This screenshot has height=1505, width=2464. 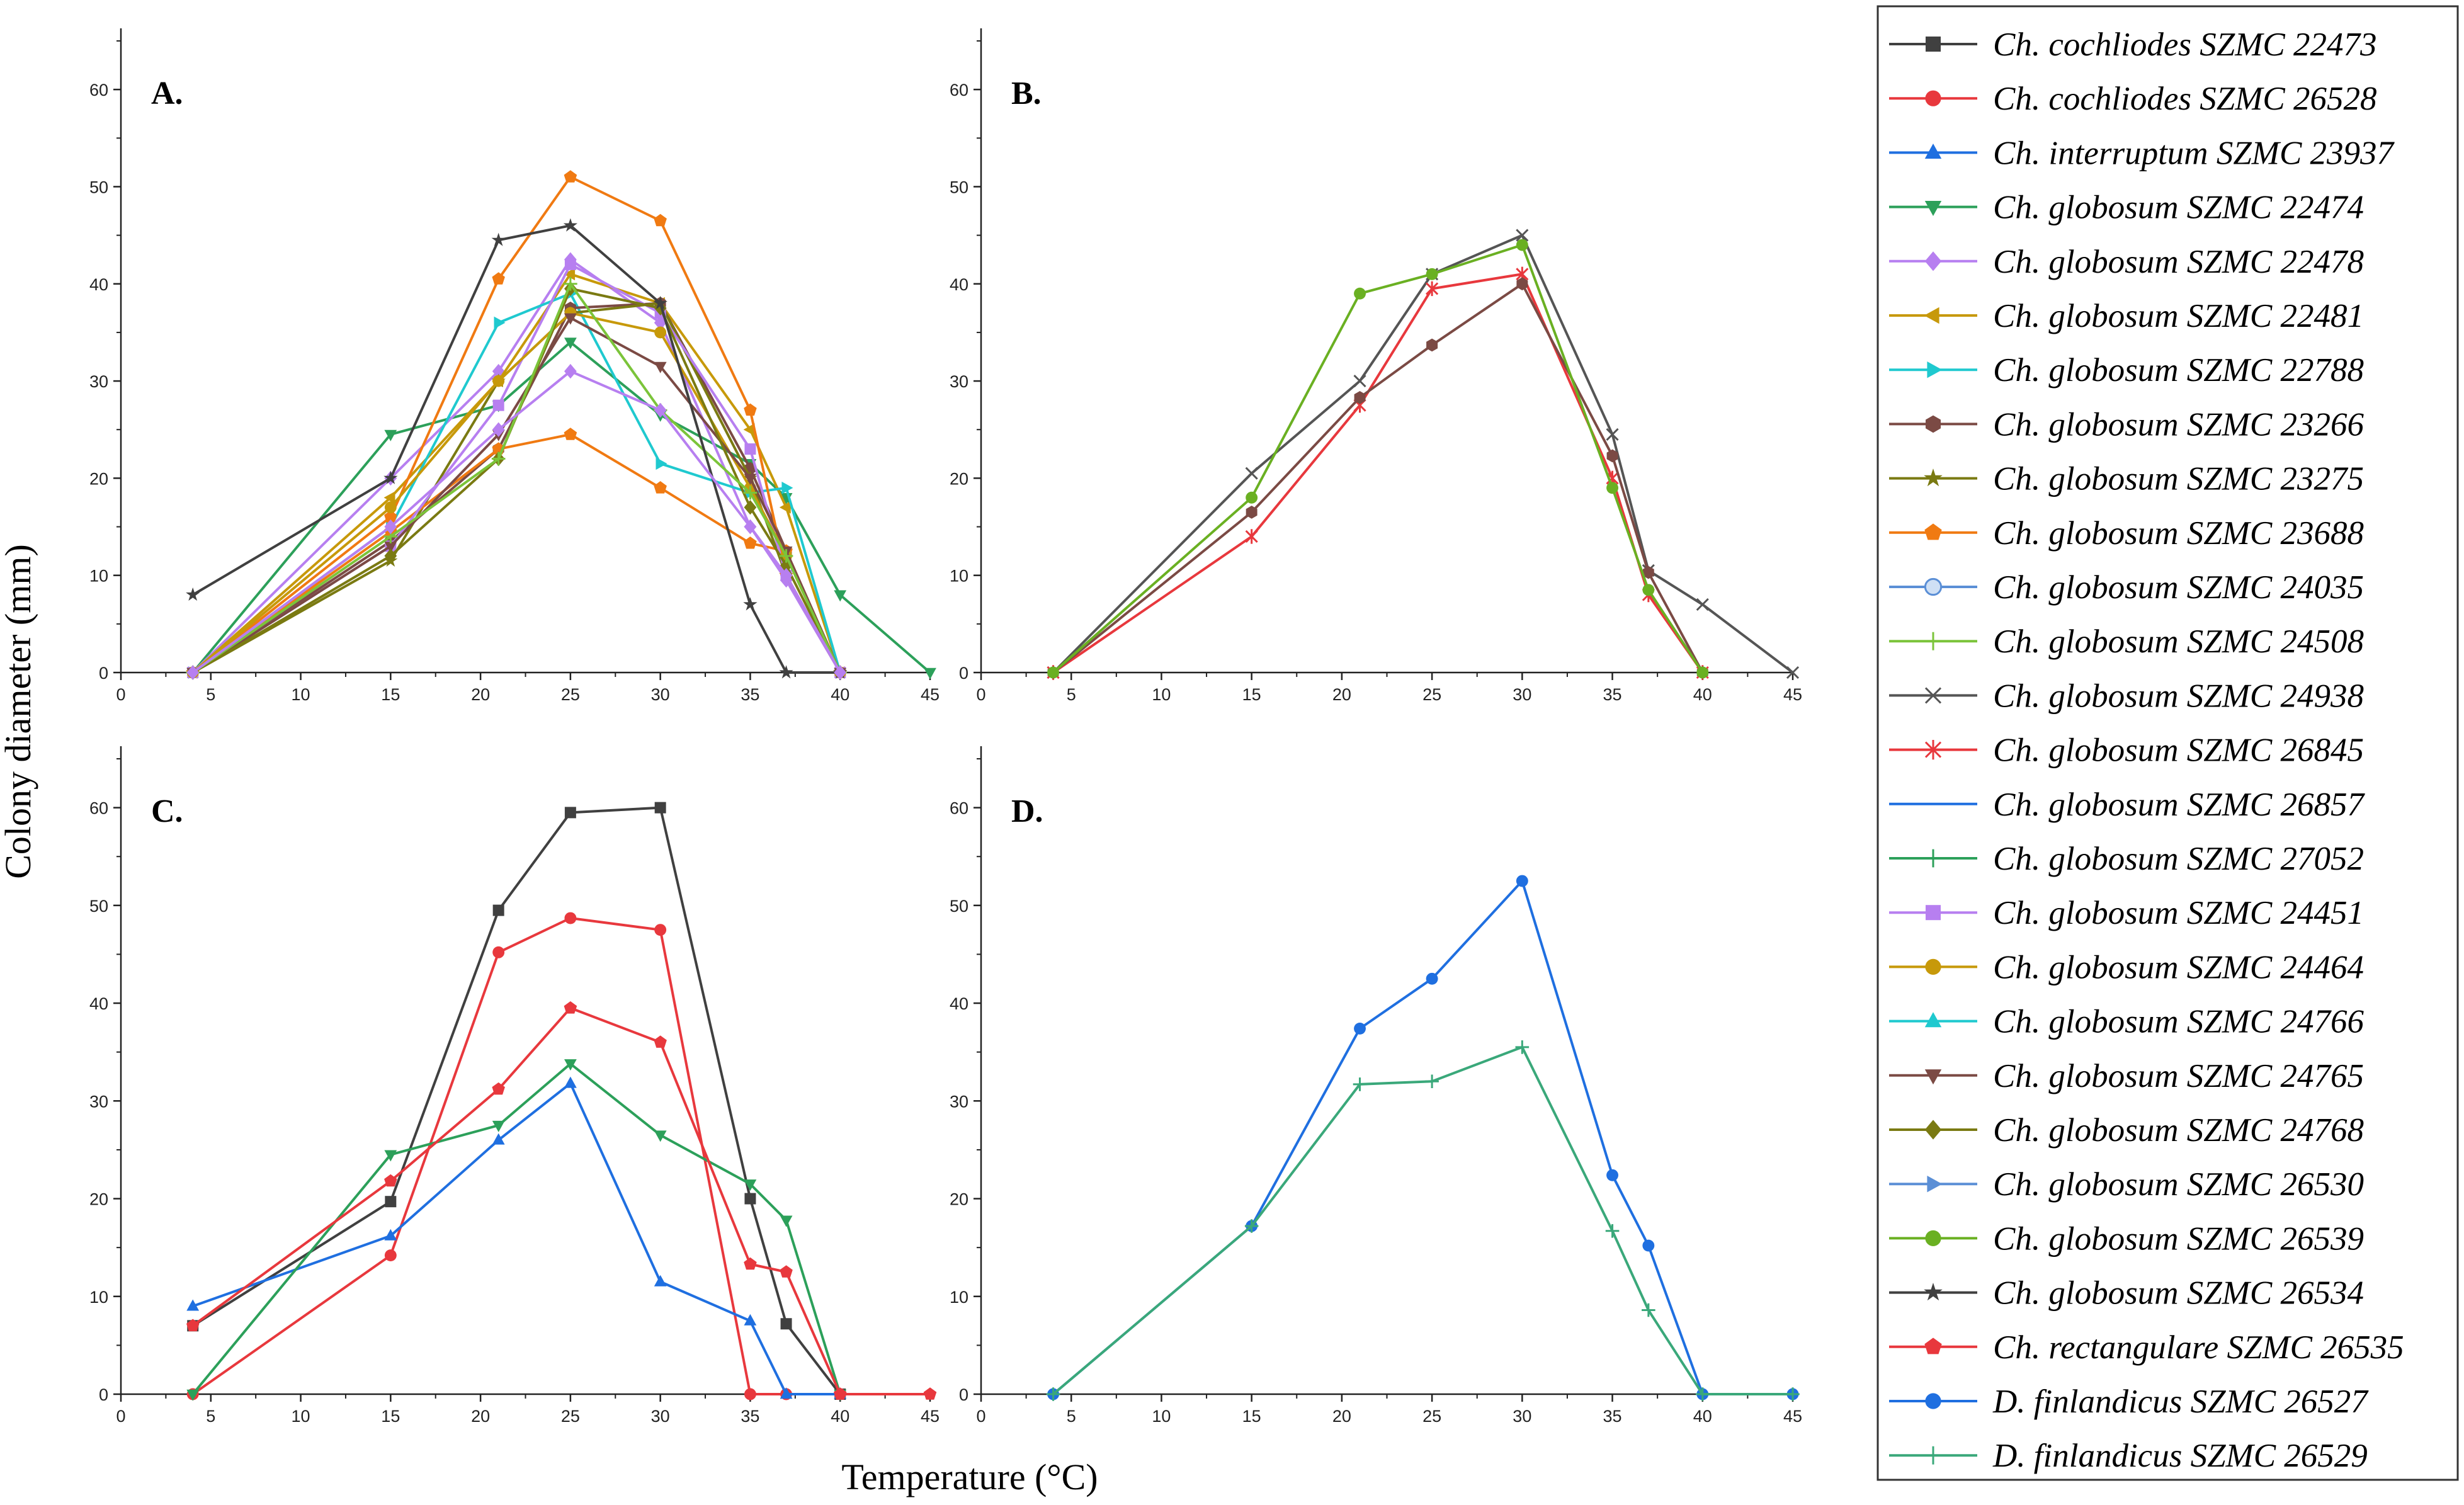 I want to click on legend-entry: Ch. globosum SZMC 22788, so click(x=2127, y=370).